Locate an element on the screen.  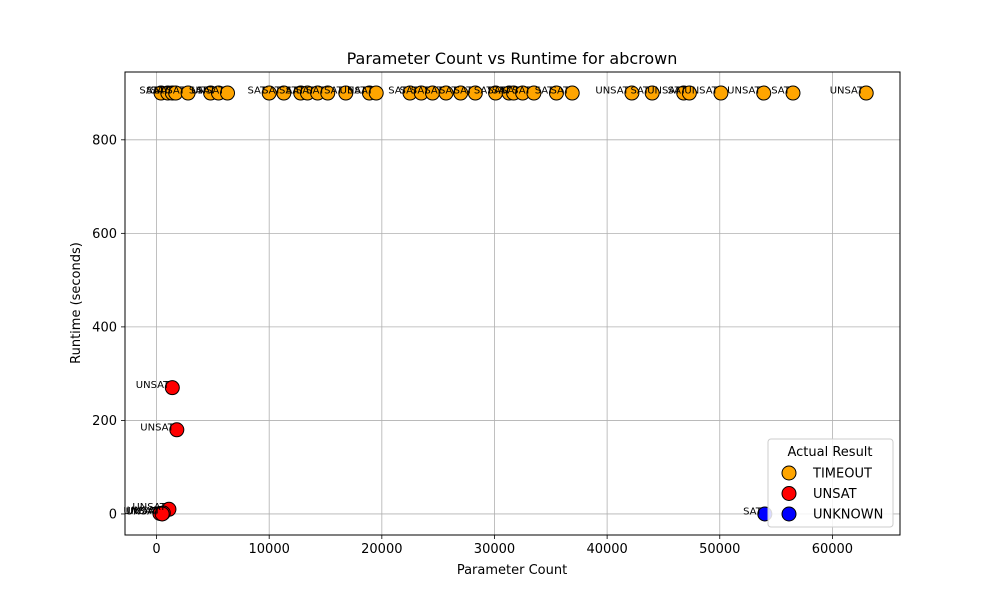
legend-label-unsat: UNSAT is located at coordinates (835, 494).